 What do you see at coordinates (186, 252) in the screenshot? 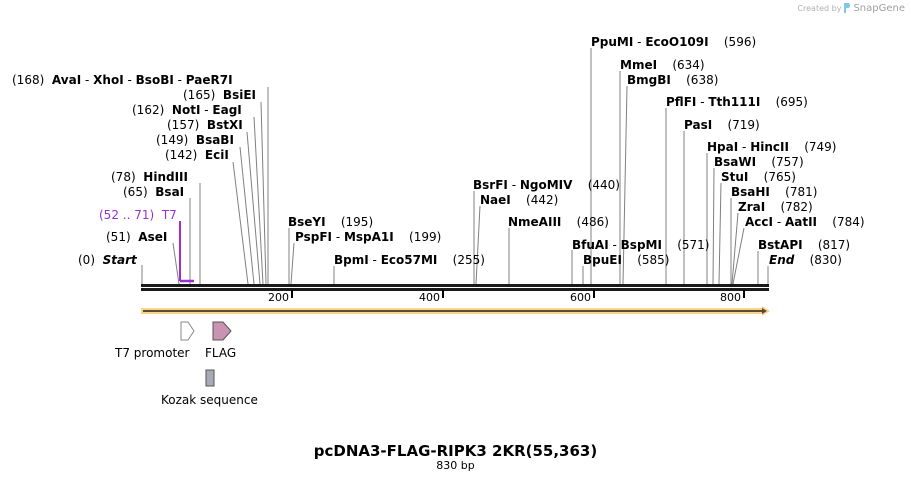
I see `t7-feature-marker` at bounding box center [186, 252].